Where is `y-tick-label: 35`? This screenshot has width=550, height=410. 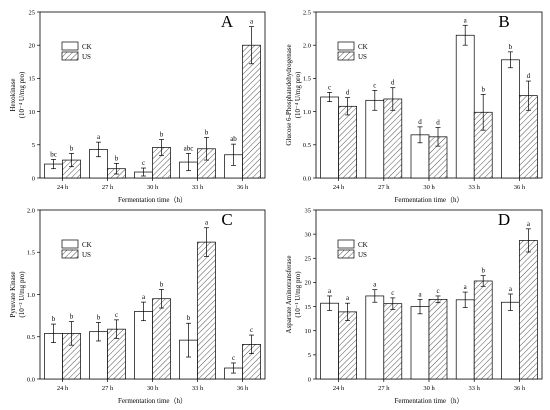
y-tick-label: 35 is located at coordinates (308, 210).